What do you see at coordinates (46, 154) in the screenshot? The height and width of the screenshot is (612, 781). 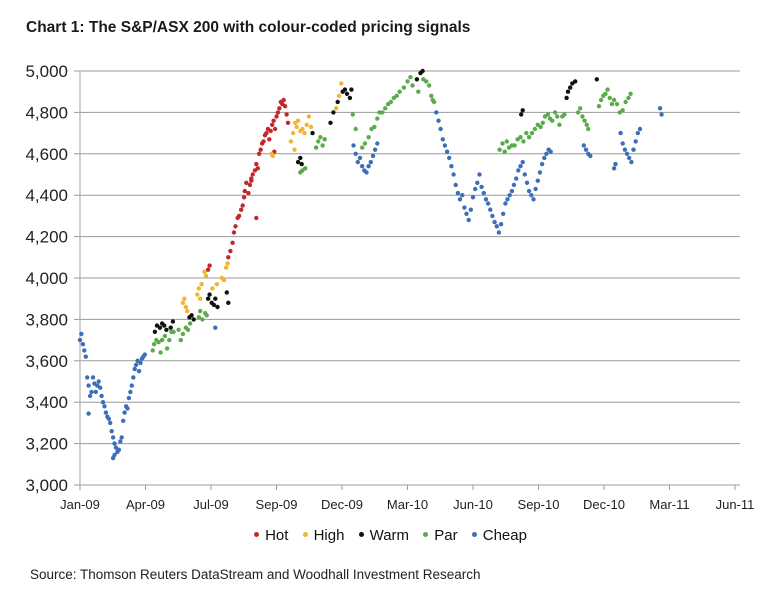 I see `y-tick-label: 4,600` at bounding box center [46, 154].